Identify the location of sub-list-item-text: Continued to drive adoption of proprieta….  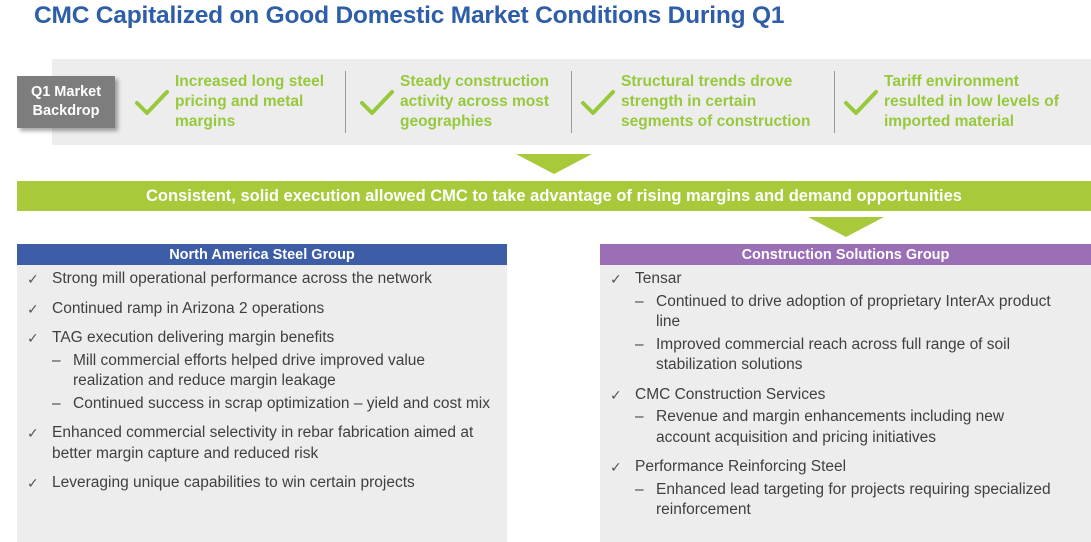
(853, 311).